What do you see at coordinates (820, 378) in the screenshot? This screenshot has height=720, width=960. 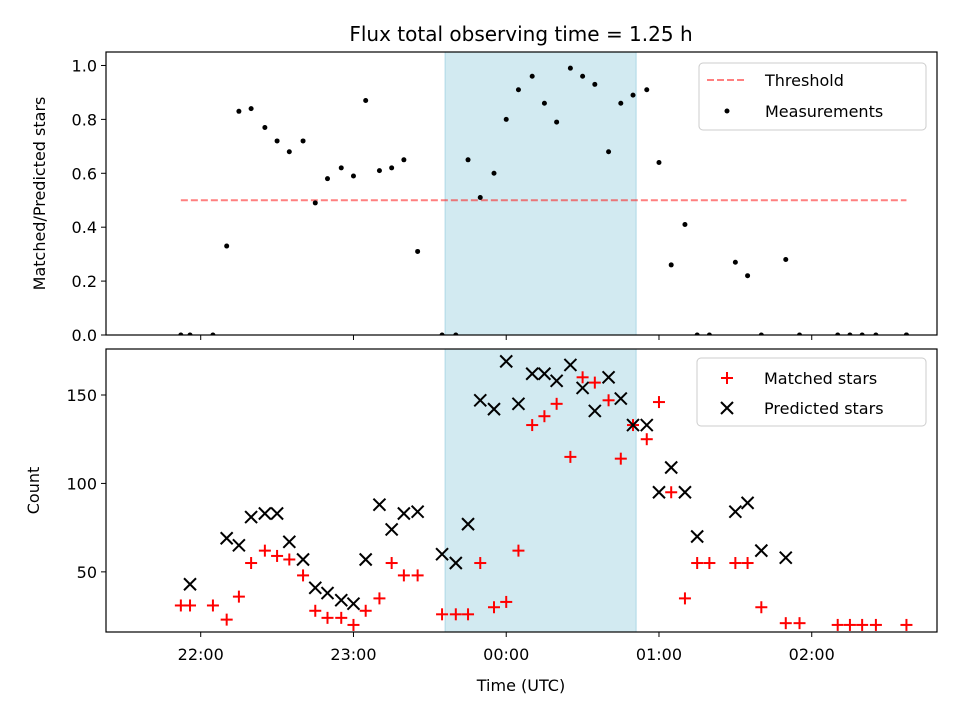 I see `matched-stars-legend-label: Matched stars` at bounding box center [820, 378].